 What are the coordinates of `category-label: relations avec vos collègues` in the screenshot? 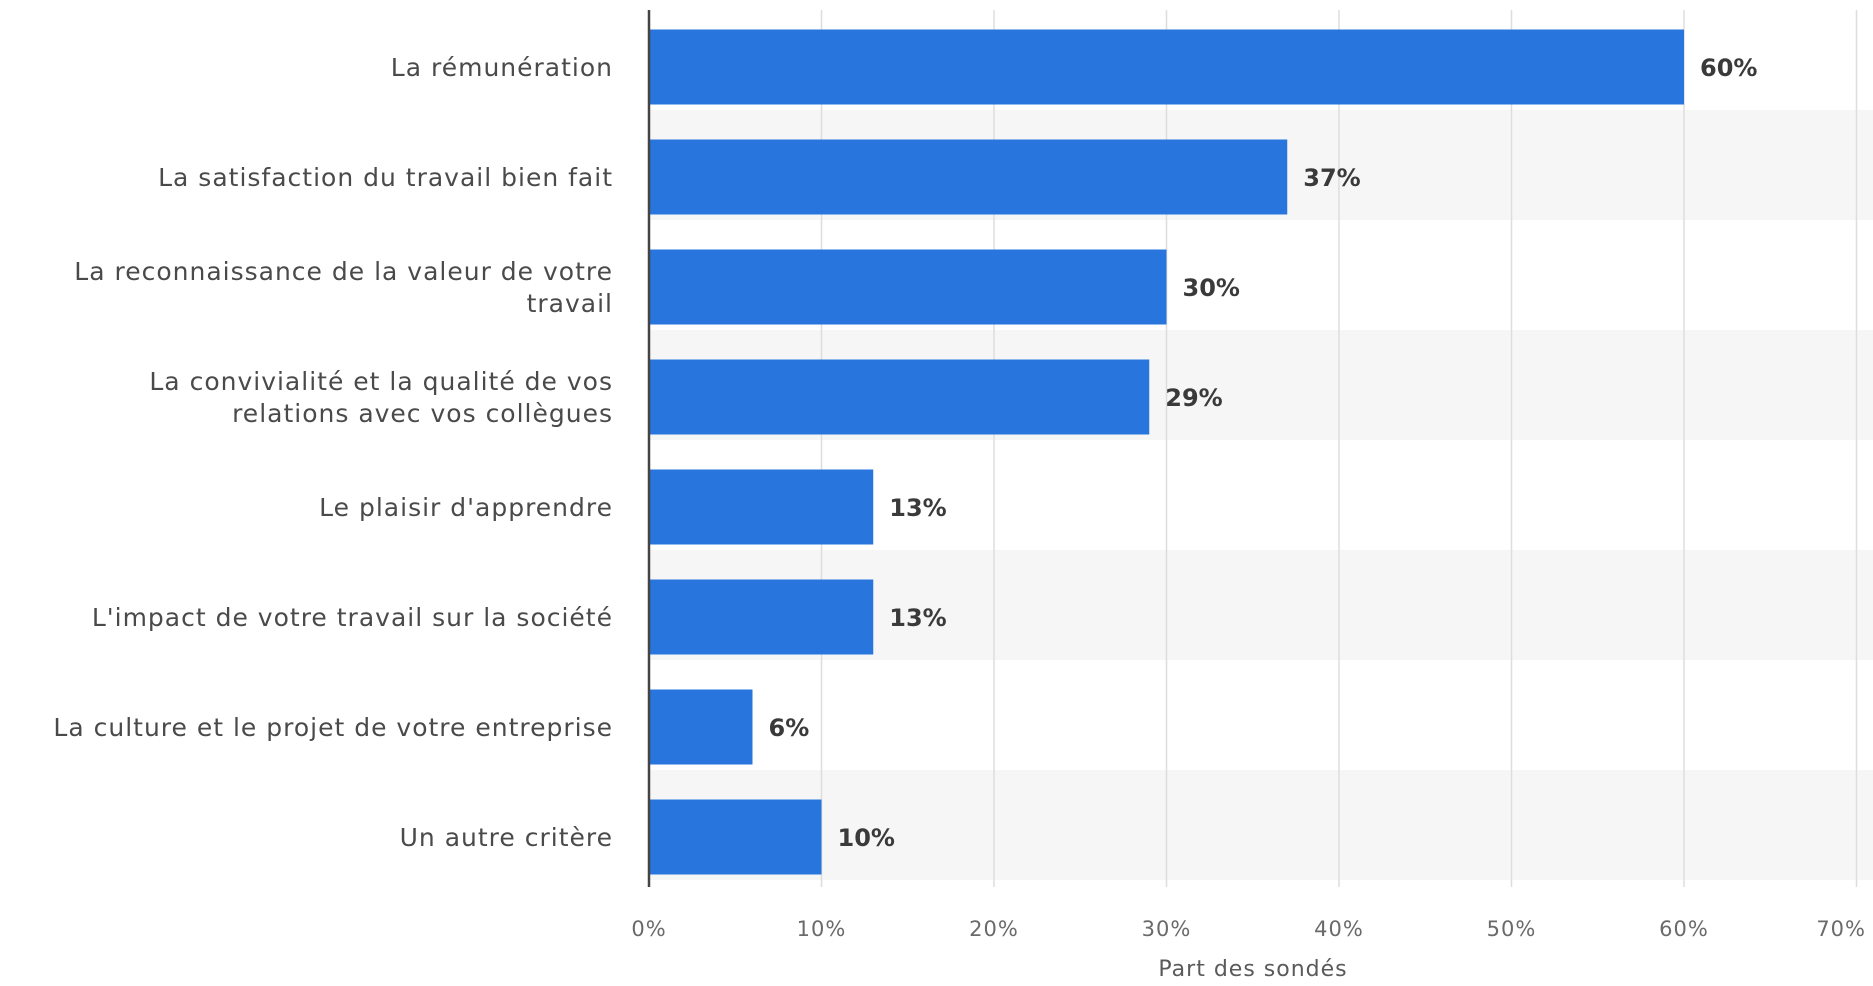 It's located at (422, 413).